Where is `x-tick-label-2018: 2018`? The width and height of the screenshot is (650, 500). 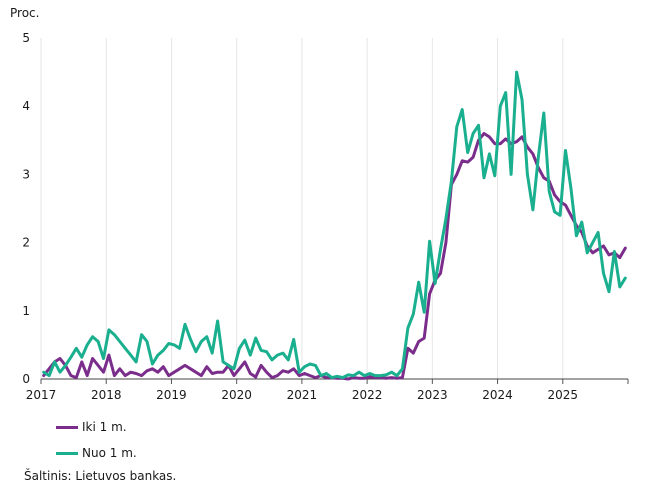 x-tick-label-2018: 2018 is located at coordinates (106, 395).